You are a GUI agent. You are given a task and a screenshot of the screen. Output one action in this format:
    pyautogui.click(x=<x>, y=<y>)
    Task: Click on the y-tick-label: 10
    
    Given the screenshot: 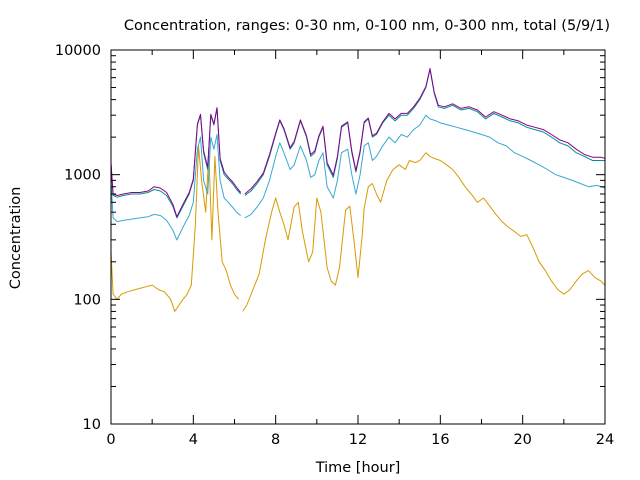 What is the action you would take?
    pyautogui.click(x=92, y=425)
    